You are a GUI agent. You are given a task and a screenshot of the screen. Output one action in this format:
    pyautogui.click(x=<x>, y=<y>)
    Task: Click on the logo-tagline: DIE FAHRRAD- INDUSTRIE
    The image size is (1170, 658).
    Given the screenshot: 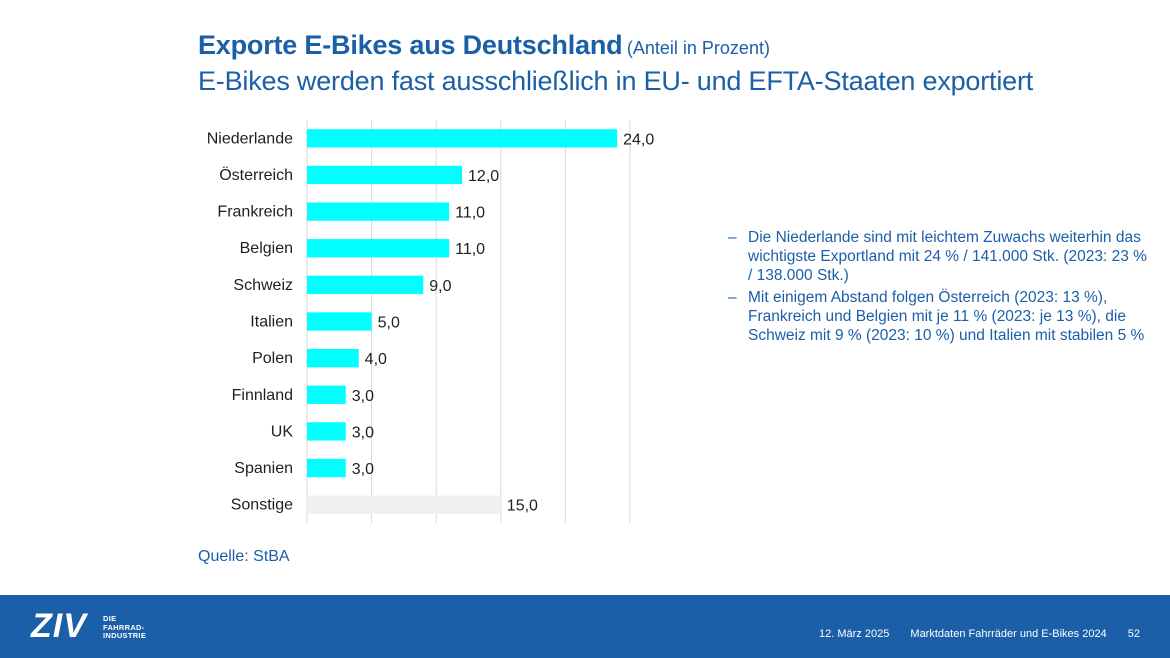 What is the action you would take?
    pyautogui.click(x=125, y=627)
    